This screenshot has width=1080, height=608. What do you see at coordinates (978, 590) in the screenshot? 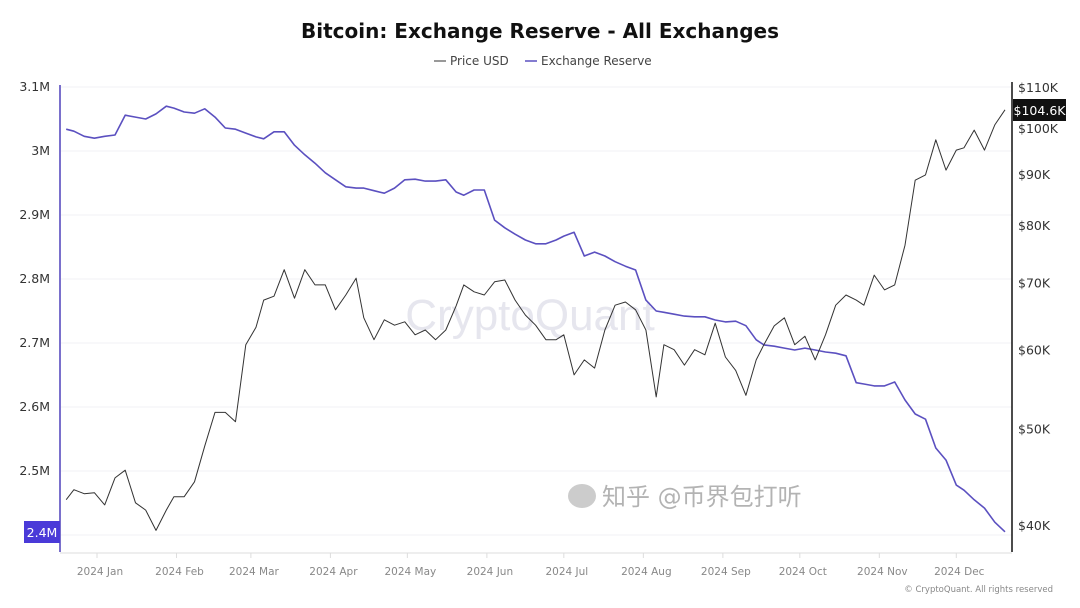
I see `copyright: © CryptoQuant. All rights reserved` at bounding box center [978, 590].